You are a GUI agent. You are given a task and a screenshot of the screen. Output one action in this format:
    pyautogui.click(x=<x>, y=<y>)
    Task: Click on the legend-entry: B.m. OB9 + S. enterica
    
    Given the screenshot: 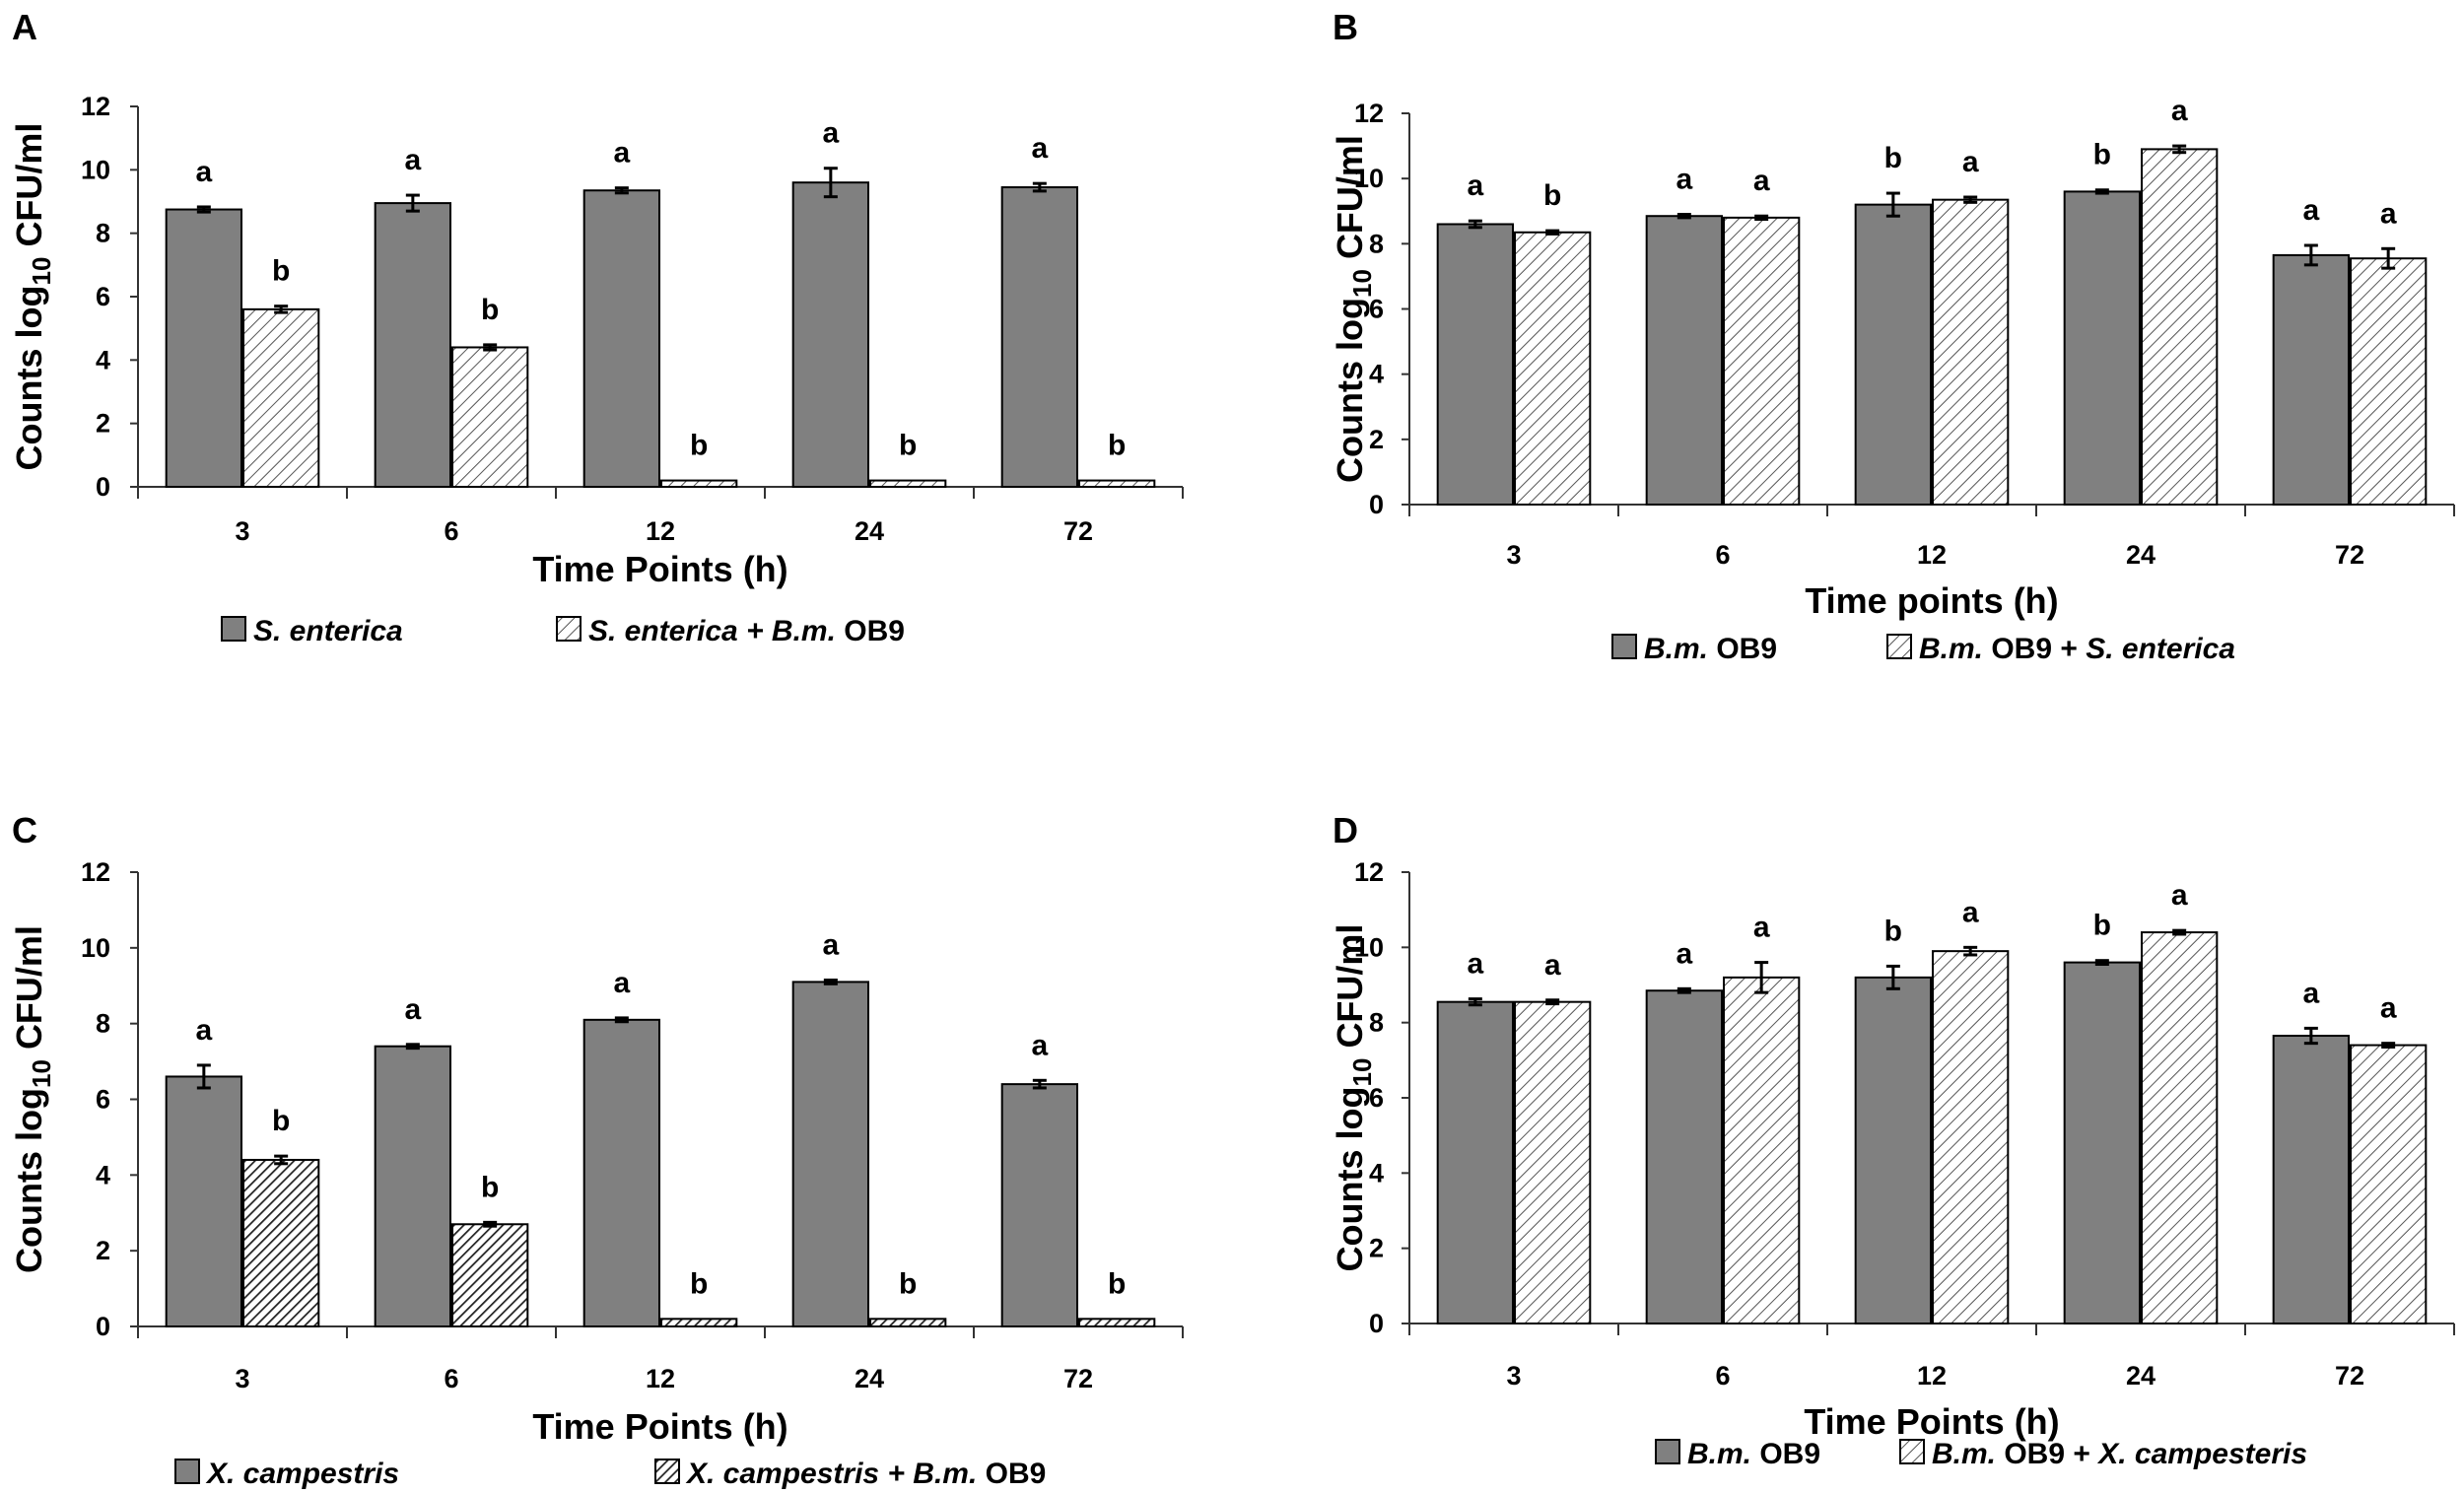 What is the action you would take?
    pyautogui.click(x=2060, y=649)
    